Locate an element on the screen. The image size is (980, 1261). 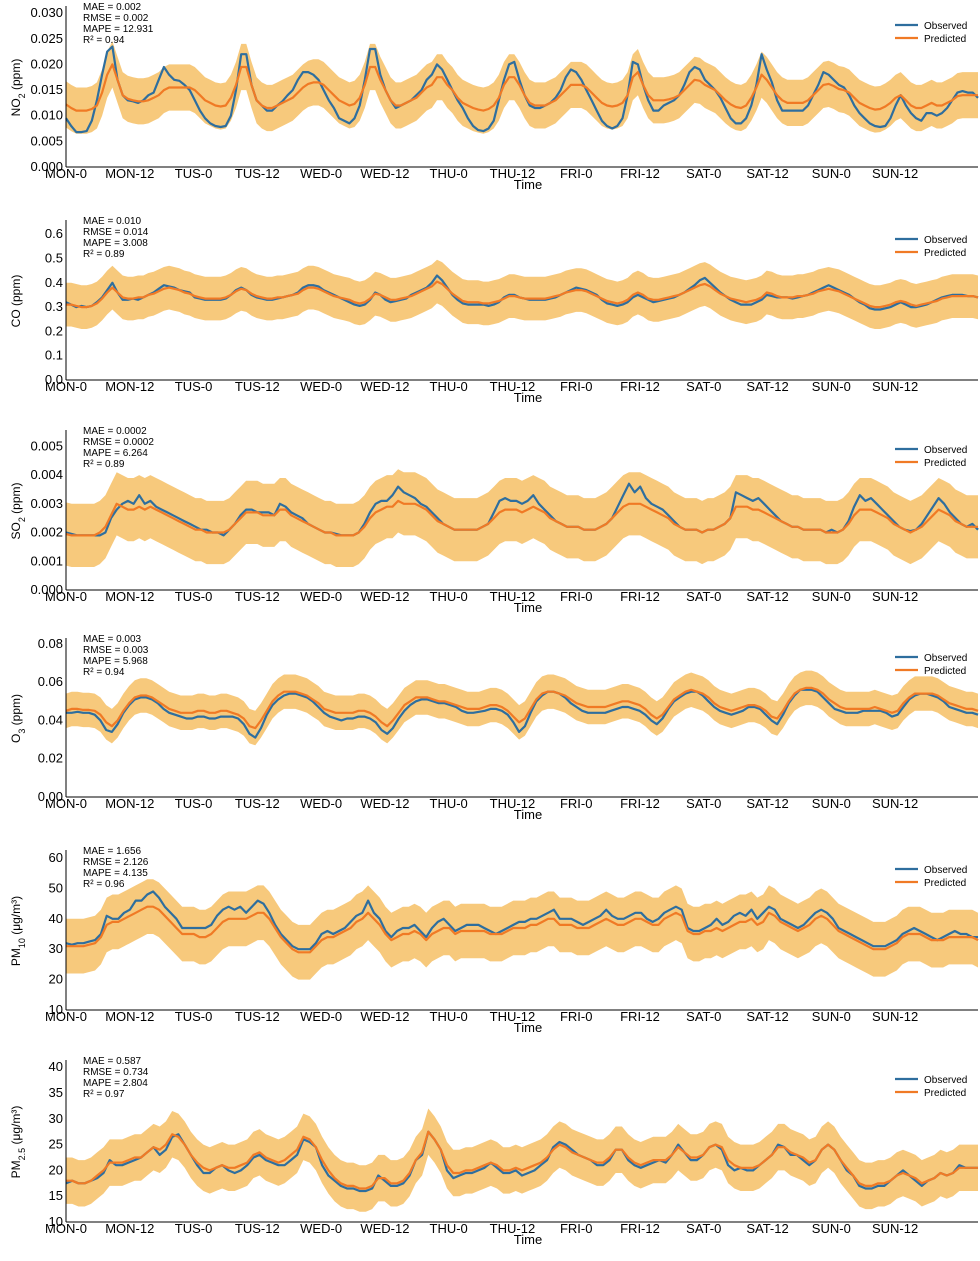
y-tick-label: 0.02 is located at coordinates (50, 758).